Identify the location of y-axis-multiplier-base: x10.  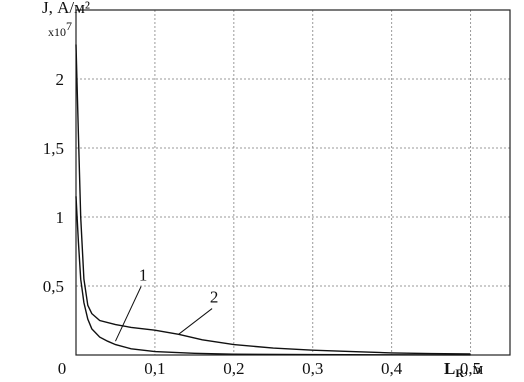
(57, 32).